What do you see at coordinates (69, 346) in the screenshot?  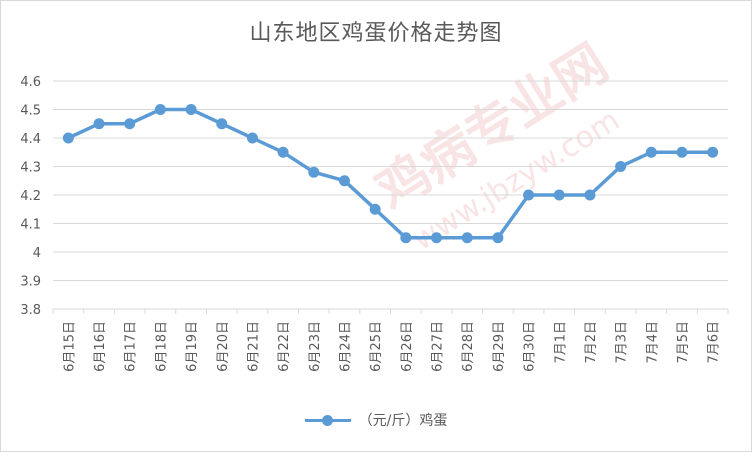 I see `x-tick-label: 6月15日` at bounding box center [69, 346].